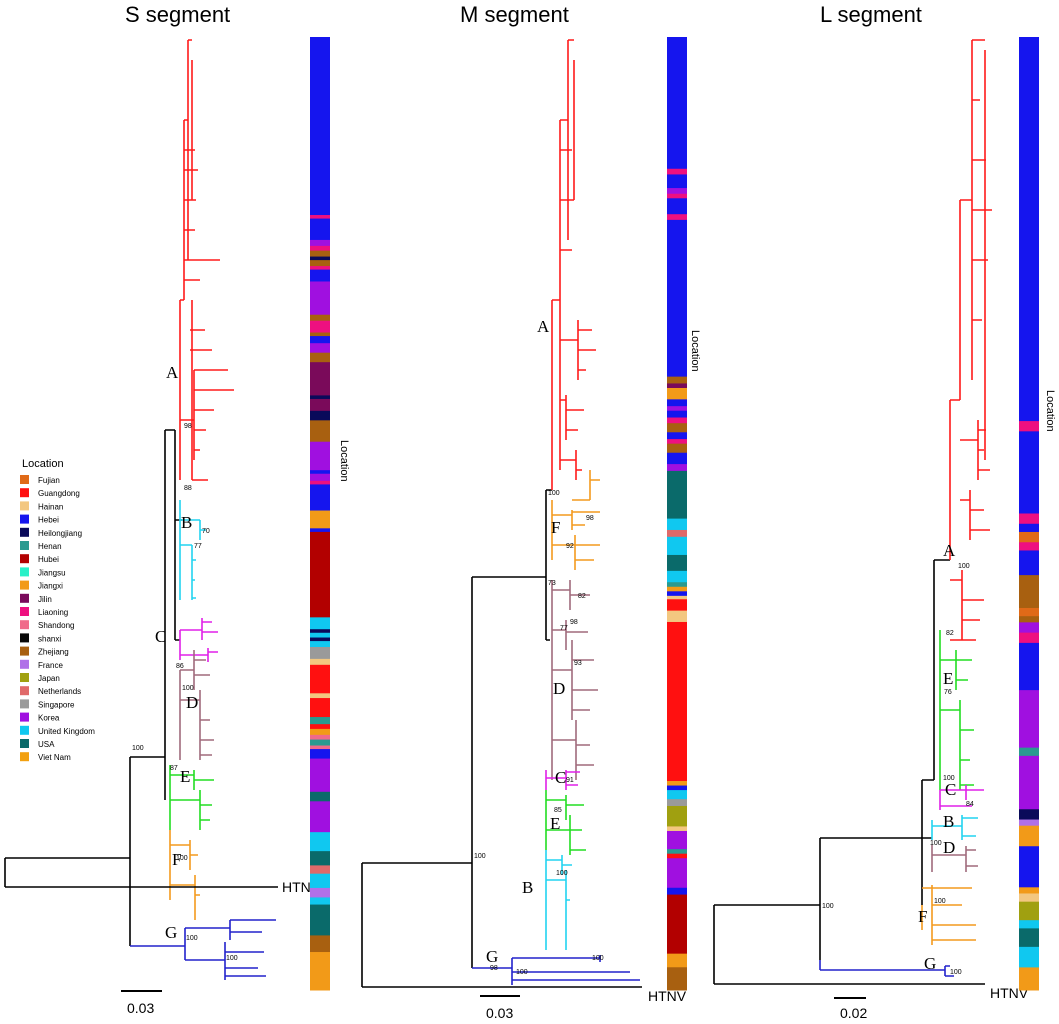  I want to click on clade-e-branches-s, so click(191, 797).